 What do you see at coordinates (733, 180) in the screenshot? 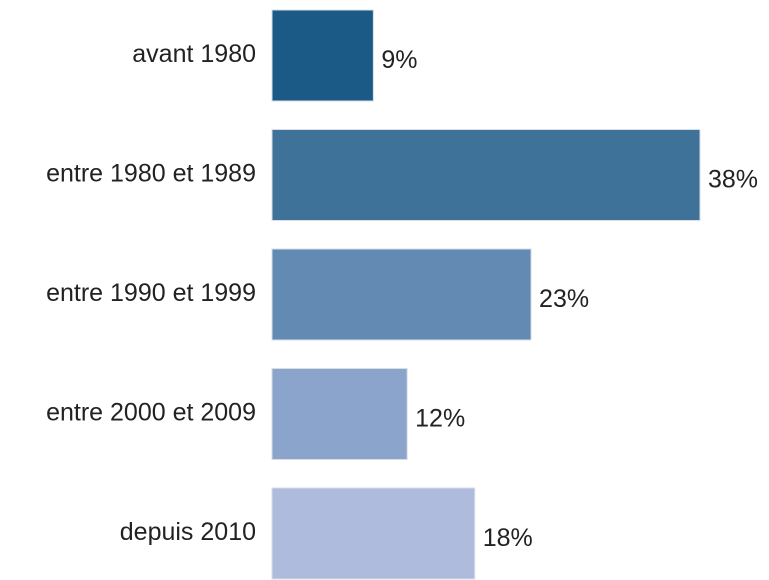
I see `value-label: 38%` at bounding box center [733, 180].